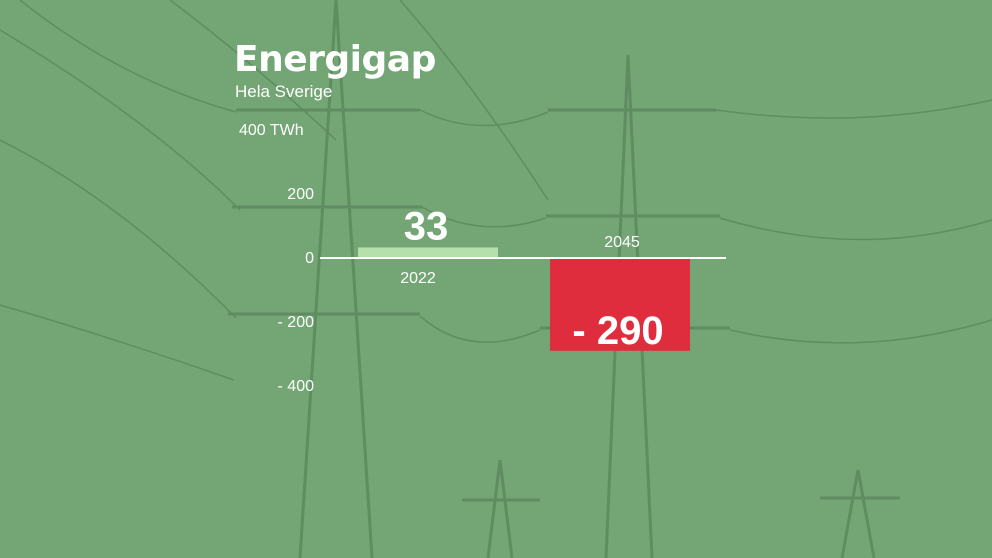  I want to click on chart-subtitle: Hela Sverige, so click(284, 91).